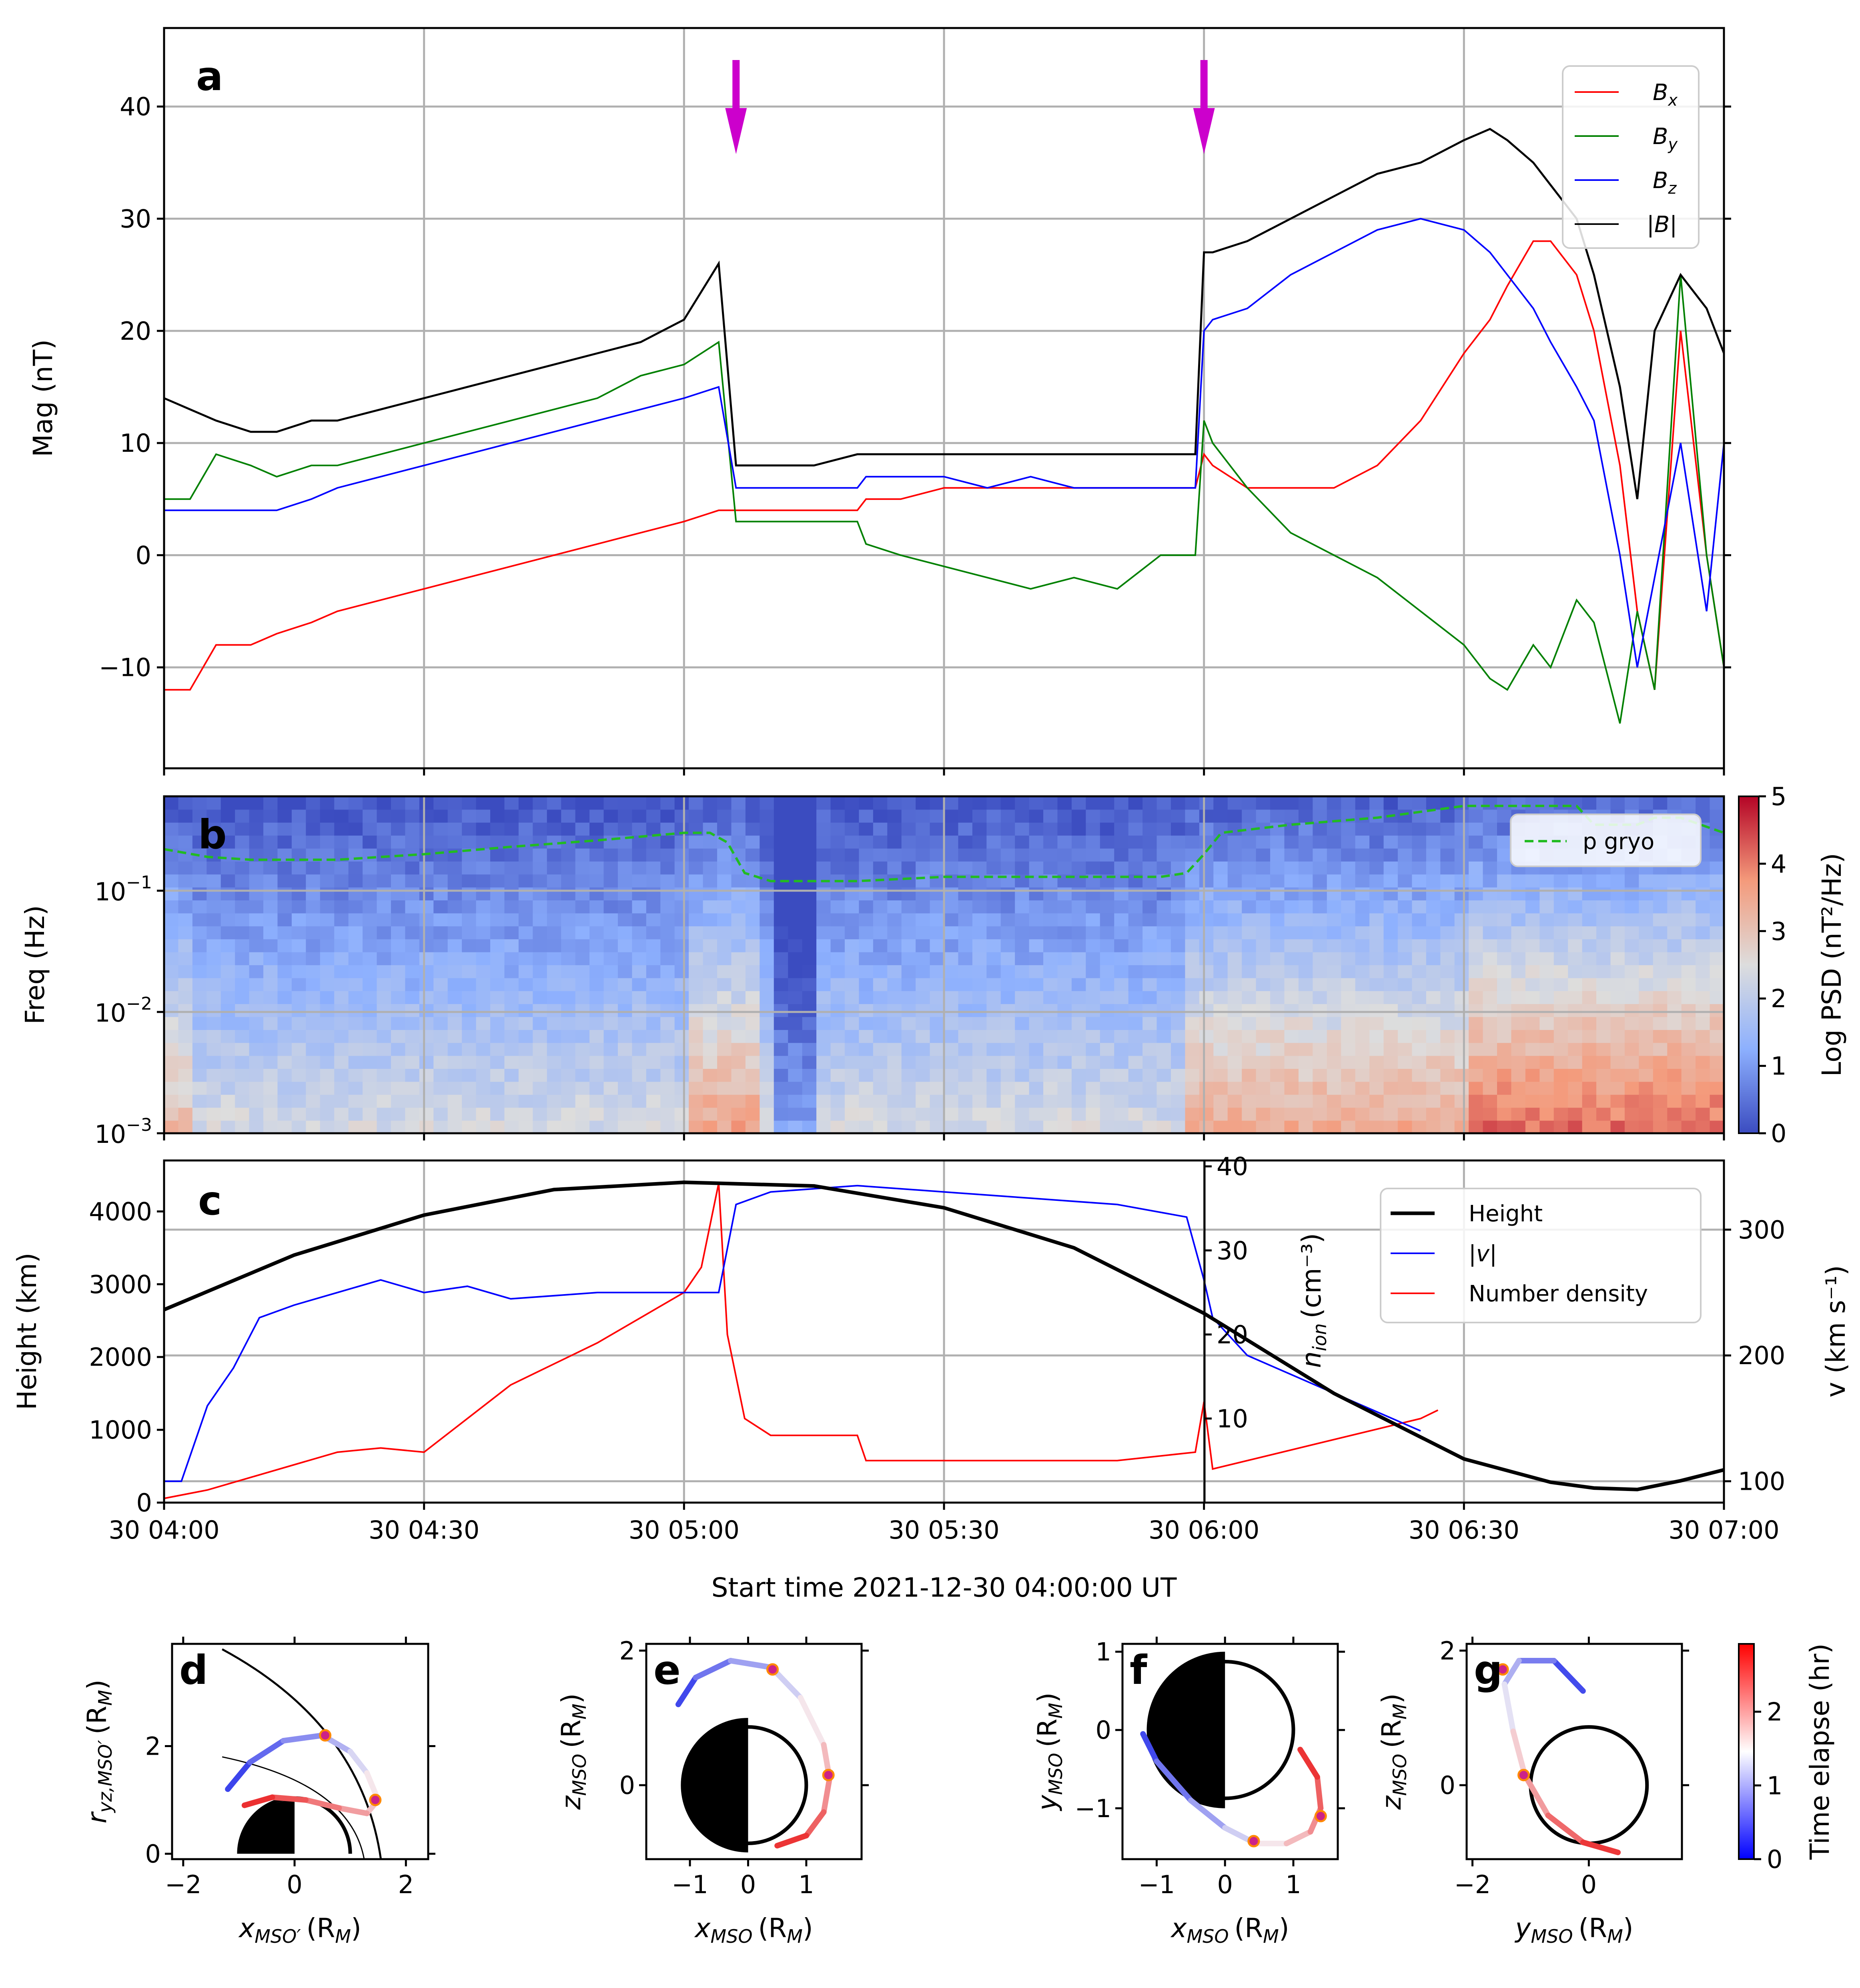 This screenshot has height=1988, width=1860. Describe the element at coordinates (1139, 1670) in the screenshot. I see `panel-f-label: f` at that location.